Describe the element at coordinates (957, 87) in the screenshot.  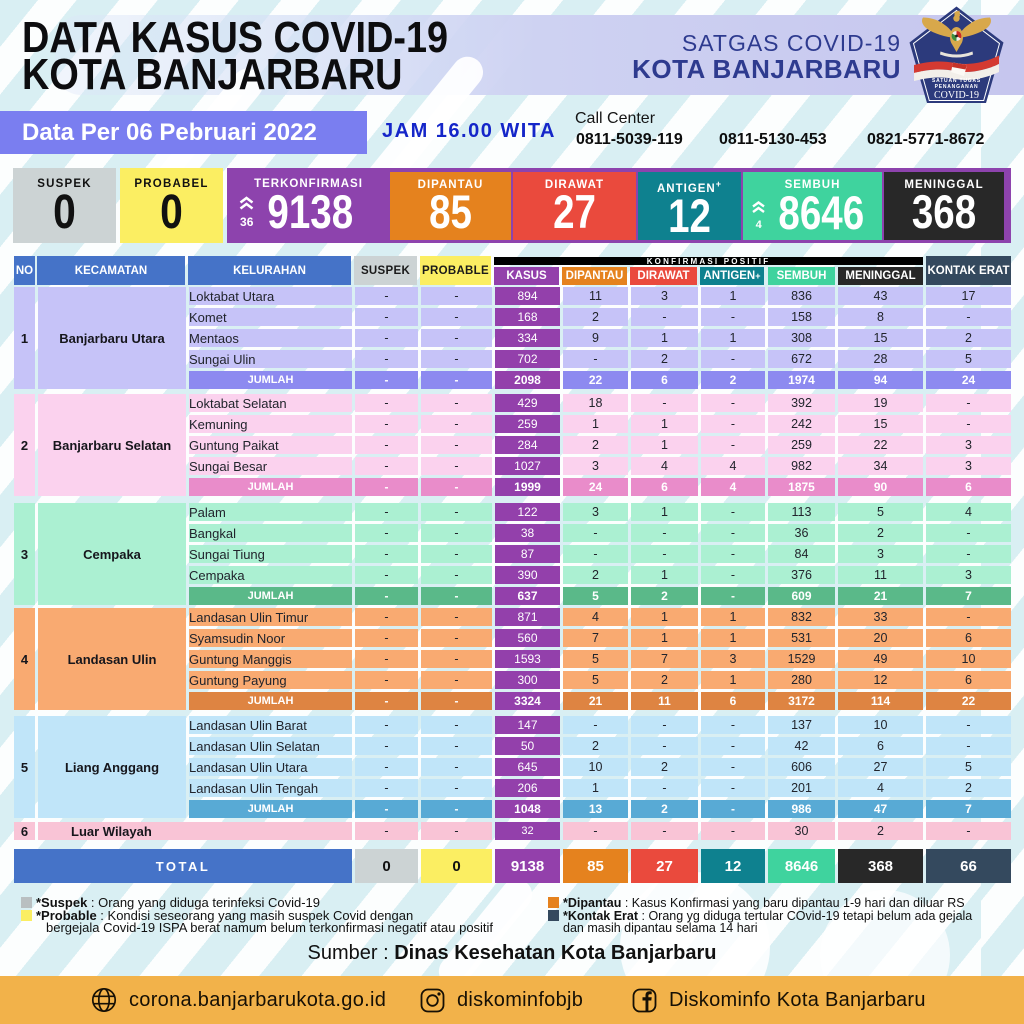
I see `svg-text: PENANGANAN` at that location.